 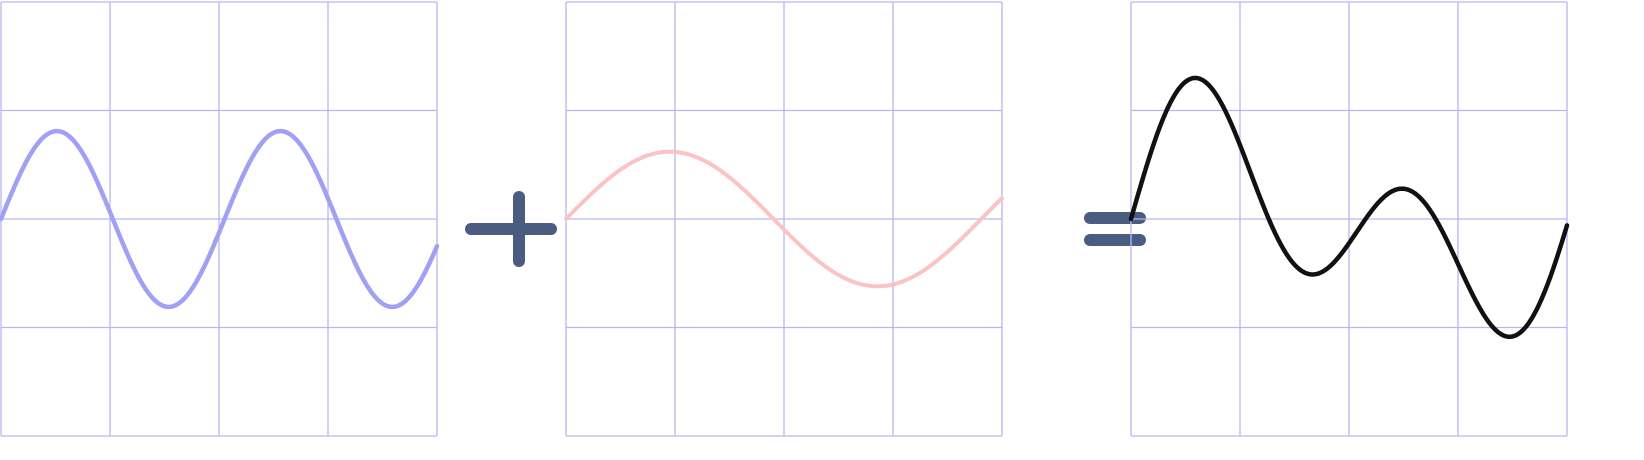 I want to click on plus-operator-icon, so click(x=511, y=229).